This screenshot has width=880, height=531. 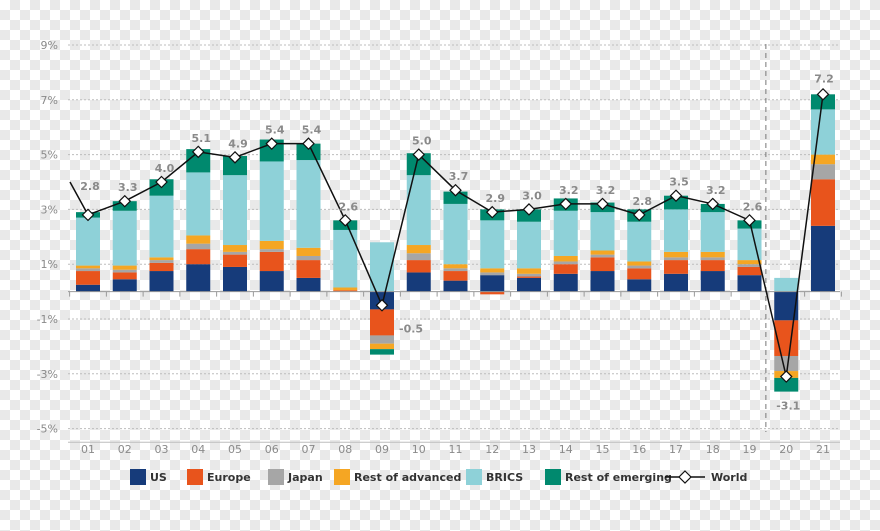 I want to click on x-tick-label: 17, so click(x=676, y=449).